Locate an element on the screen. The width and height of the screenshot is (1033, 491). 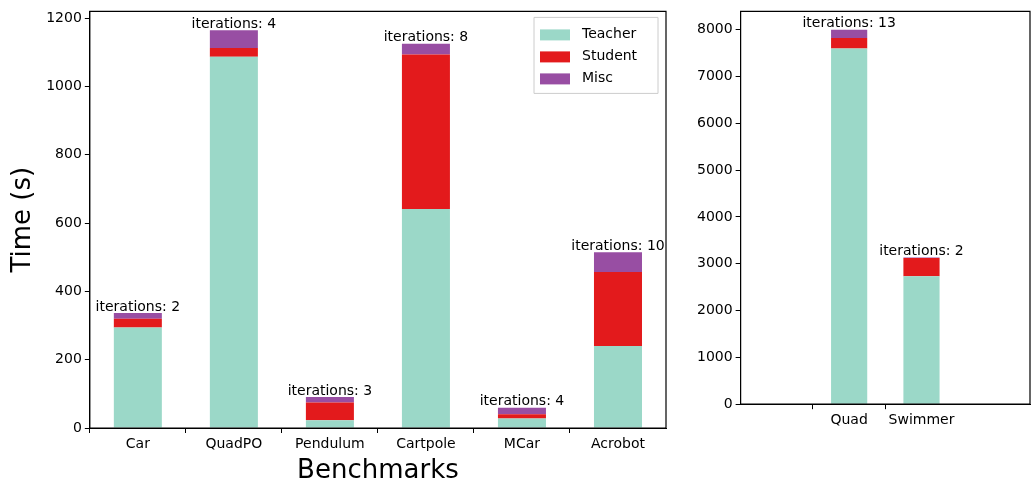
y-tick-label: 400 is located at coordinates (68, 290).